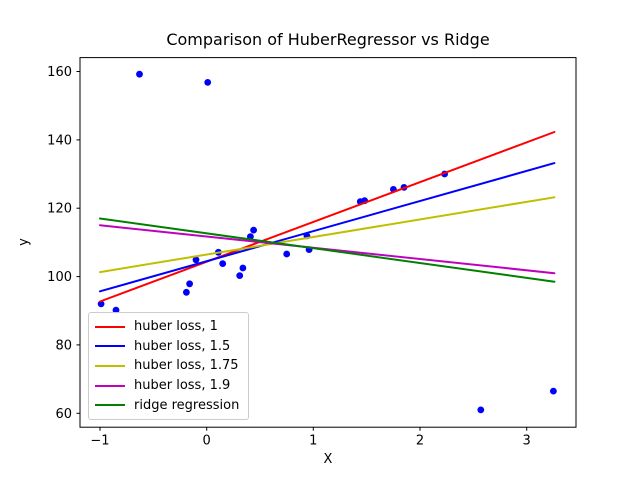 The height and width of the screenshot is (480, 640). What do you see at coordinates (63, 345) in the screenshot?
I see `y-tick-label: 80` at bounding box center [63, 345].